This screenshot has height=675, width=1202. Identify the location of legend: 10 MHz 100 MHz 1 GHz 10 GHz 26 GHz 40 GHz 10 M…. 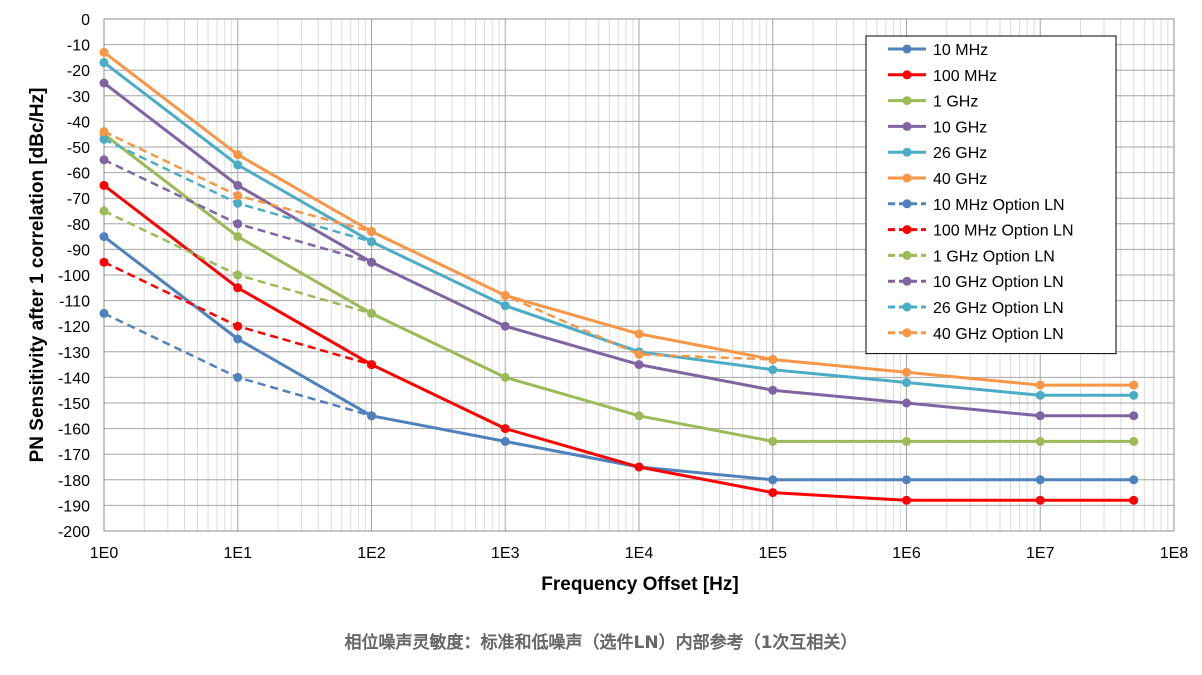
(991, 195).